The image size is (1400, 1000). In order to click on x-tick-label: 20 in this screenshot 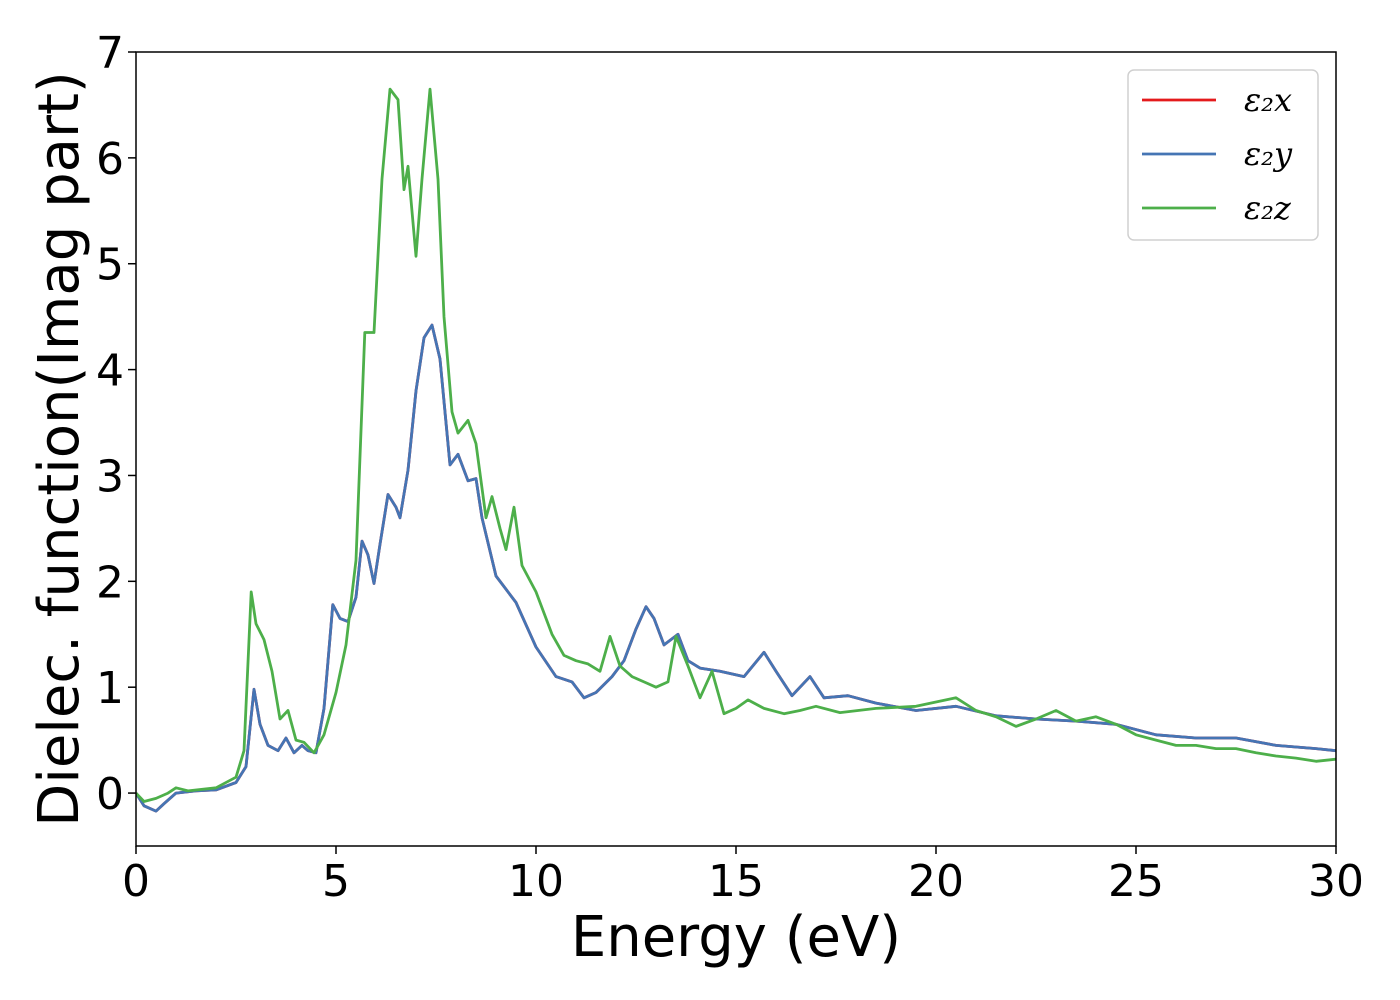, I will do `click(936, 881)`.